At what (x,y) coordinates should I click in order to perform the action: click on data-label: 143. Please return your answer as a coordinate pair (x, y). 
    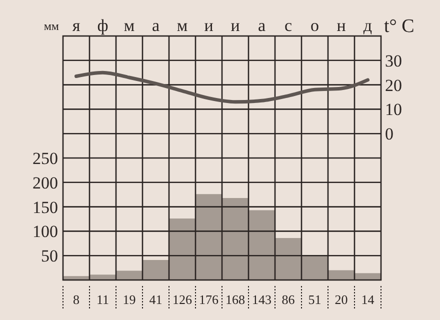
    Looking at the image, I should click on (262, 299).